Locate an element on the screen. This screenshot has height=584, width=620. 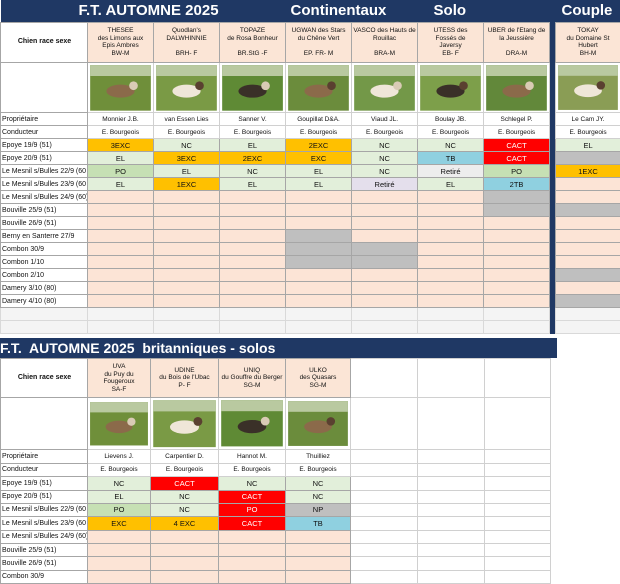
result-cell: 4 EXC is located at coordinates (185, 523).